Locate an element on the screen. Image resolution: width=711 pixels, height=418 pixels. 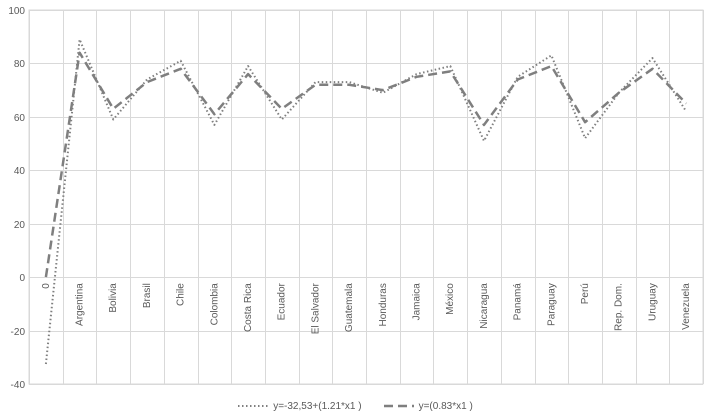
x-tick-label: Uruguay is located at coordinates (652, 302).